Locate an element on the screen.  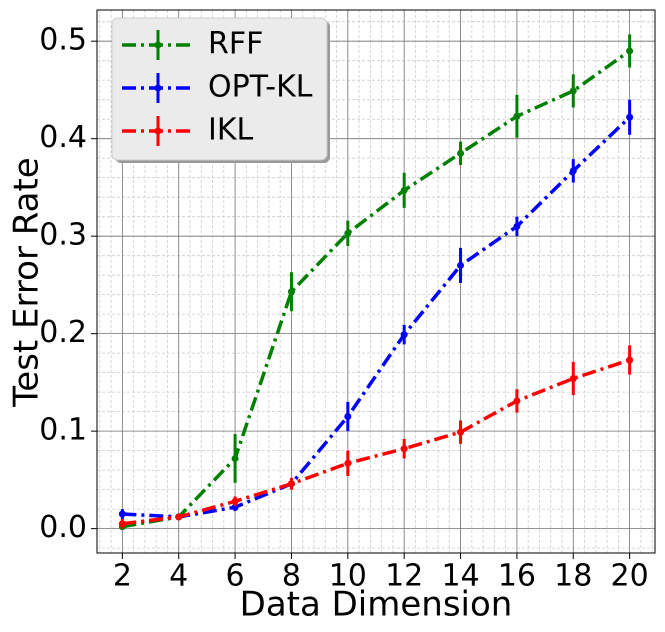
x-tick-label: 4 is located at coordinates (178, 576).